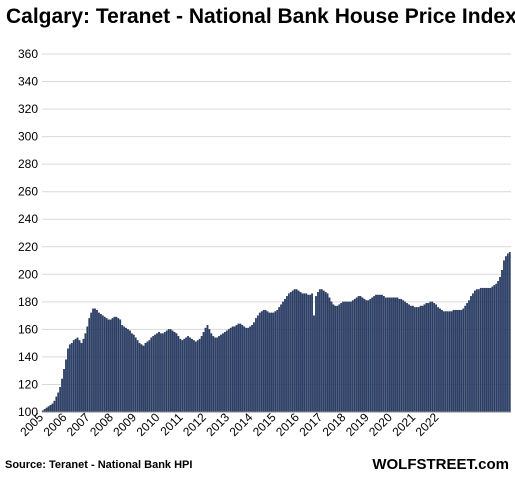  What do you see at coordinates (28, 137) in the screenshot?
I see `y-tick-label: 300` at bounding box center [28, 137].